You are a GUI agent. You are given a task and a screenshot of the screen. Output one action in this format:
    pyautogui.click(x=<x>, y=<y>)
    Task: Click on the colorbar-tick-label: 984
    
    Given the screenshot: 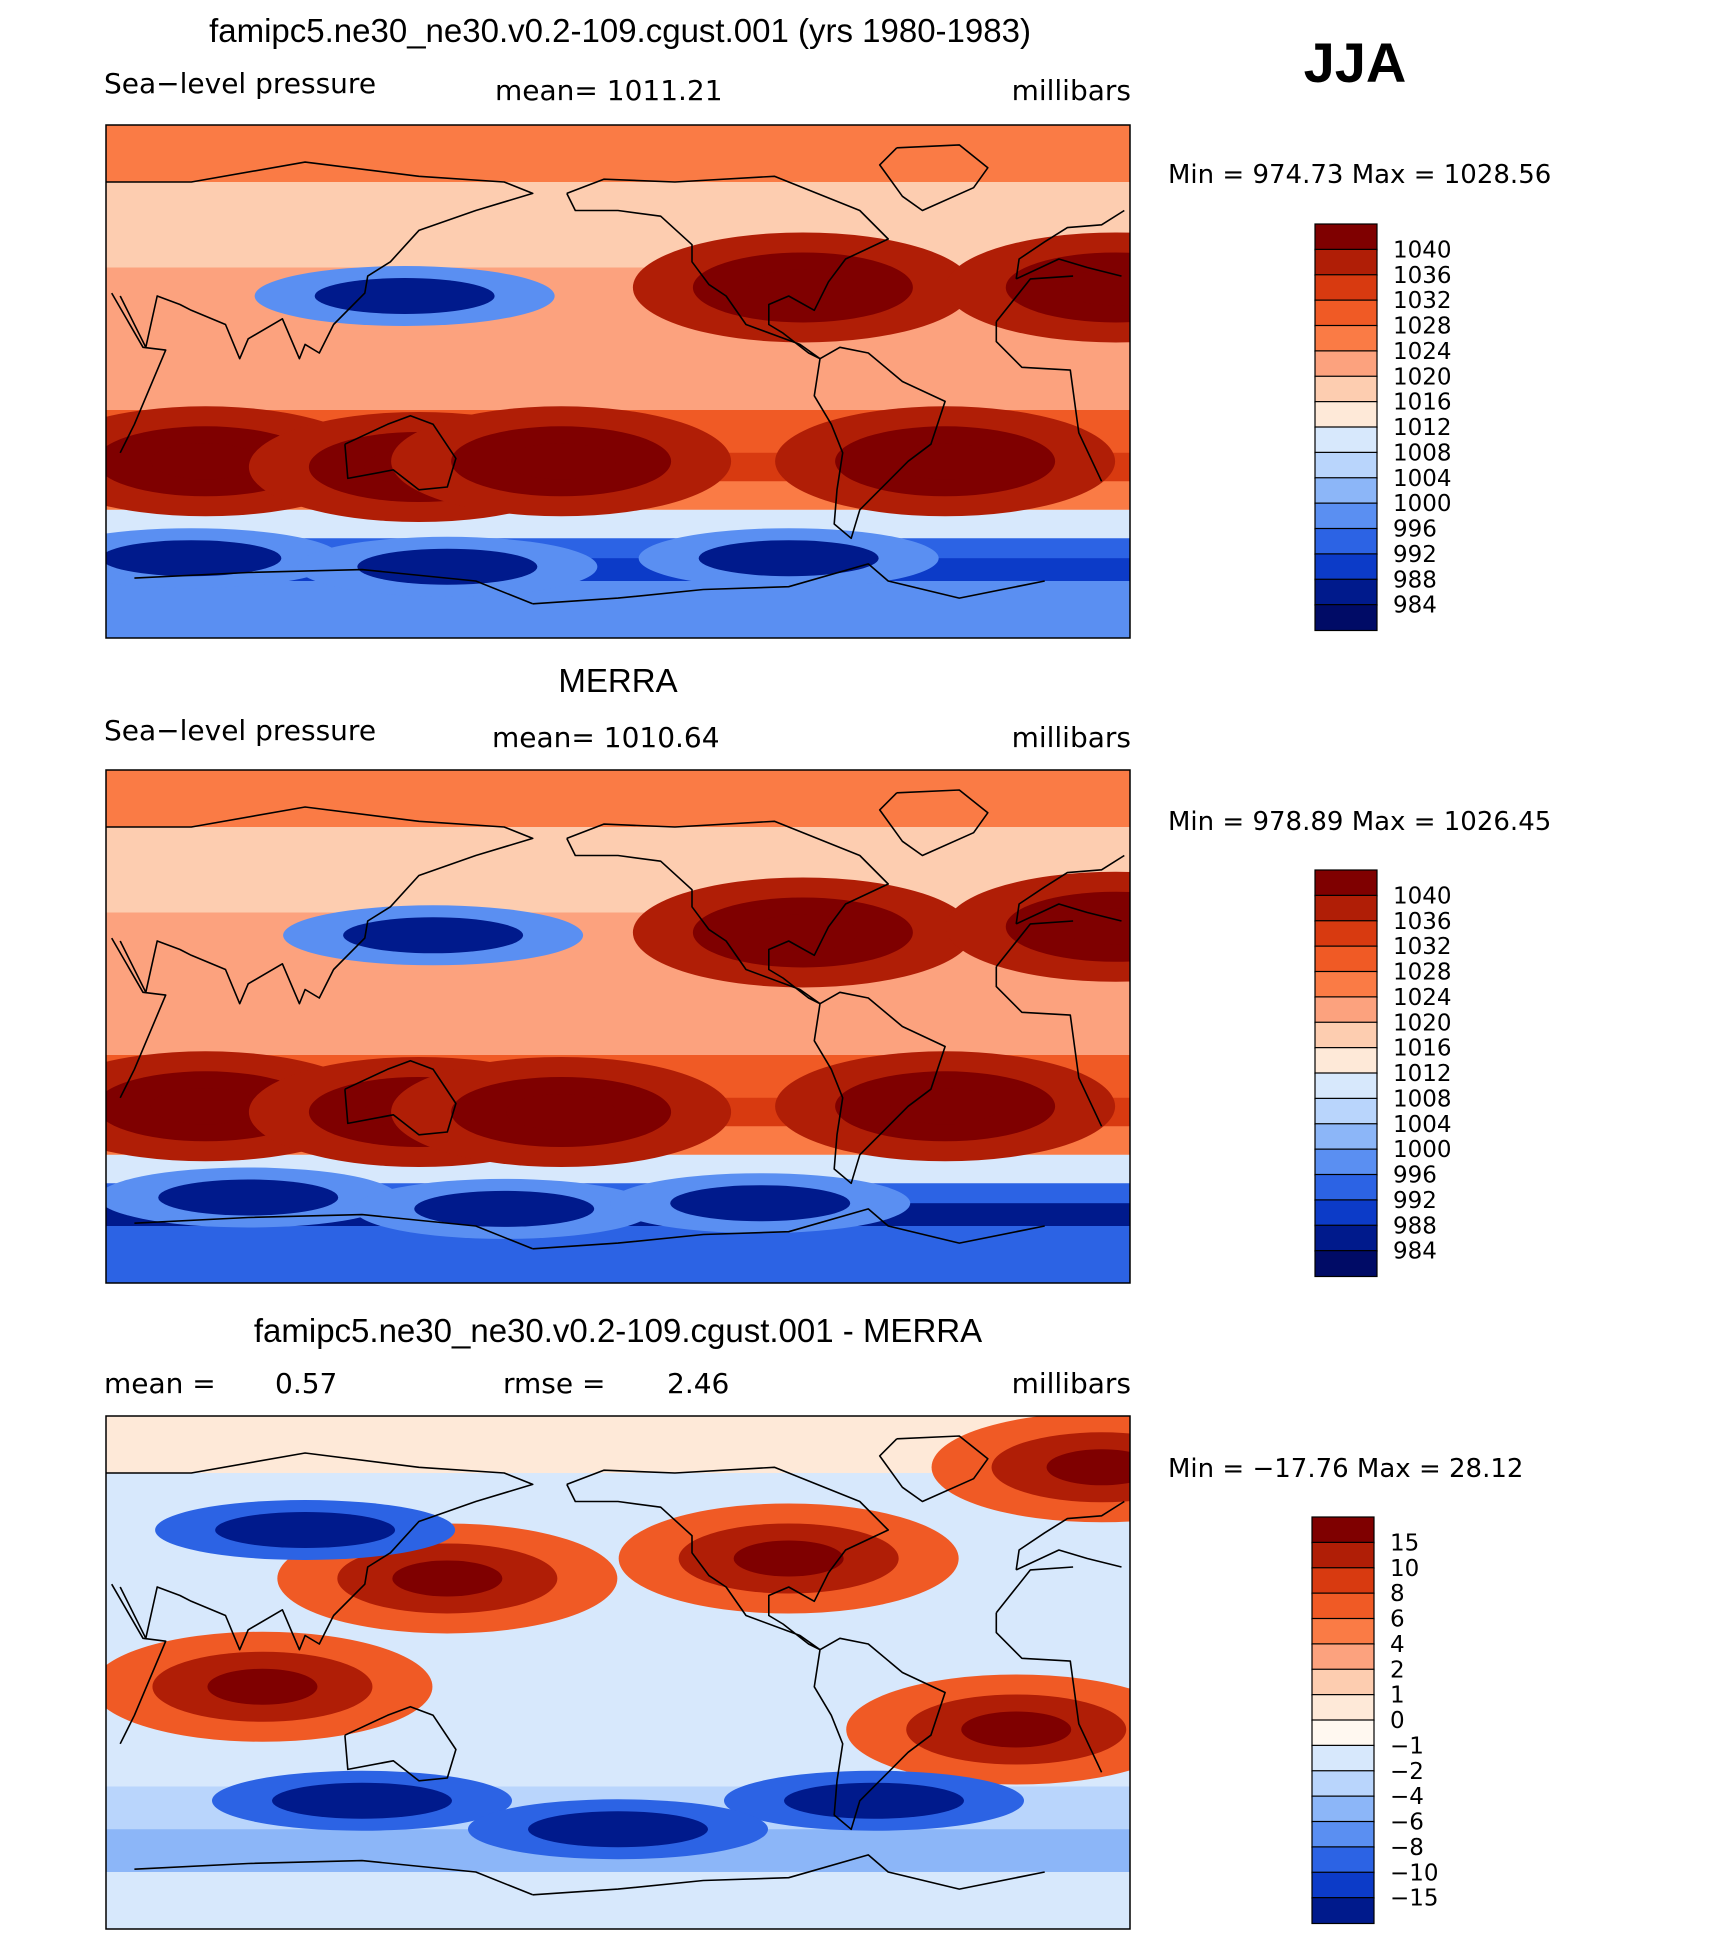 What is the action you would take?
    pyautogui.click(x=1415, y=606)
    